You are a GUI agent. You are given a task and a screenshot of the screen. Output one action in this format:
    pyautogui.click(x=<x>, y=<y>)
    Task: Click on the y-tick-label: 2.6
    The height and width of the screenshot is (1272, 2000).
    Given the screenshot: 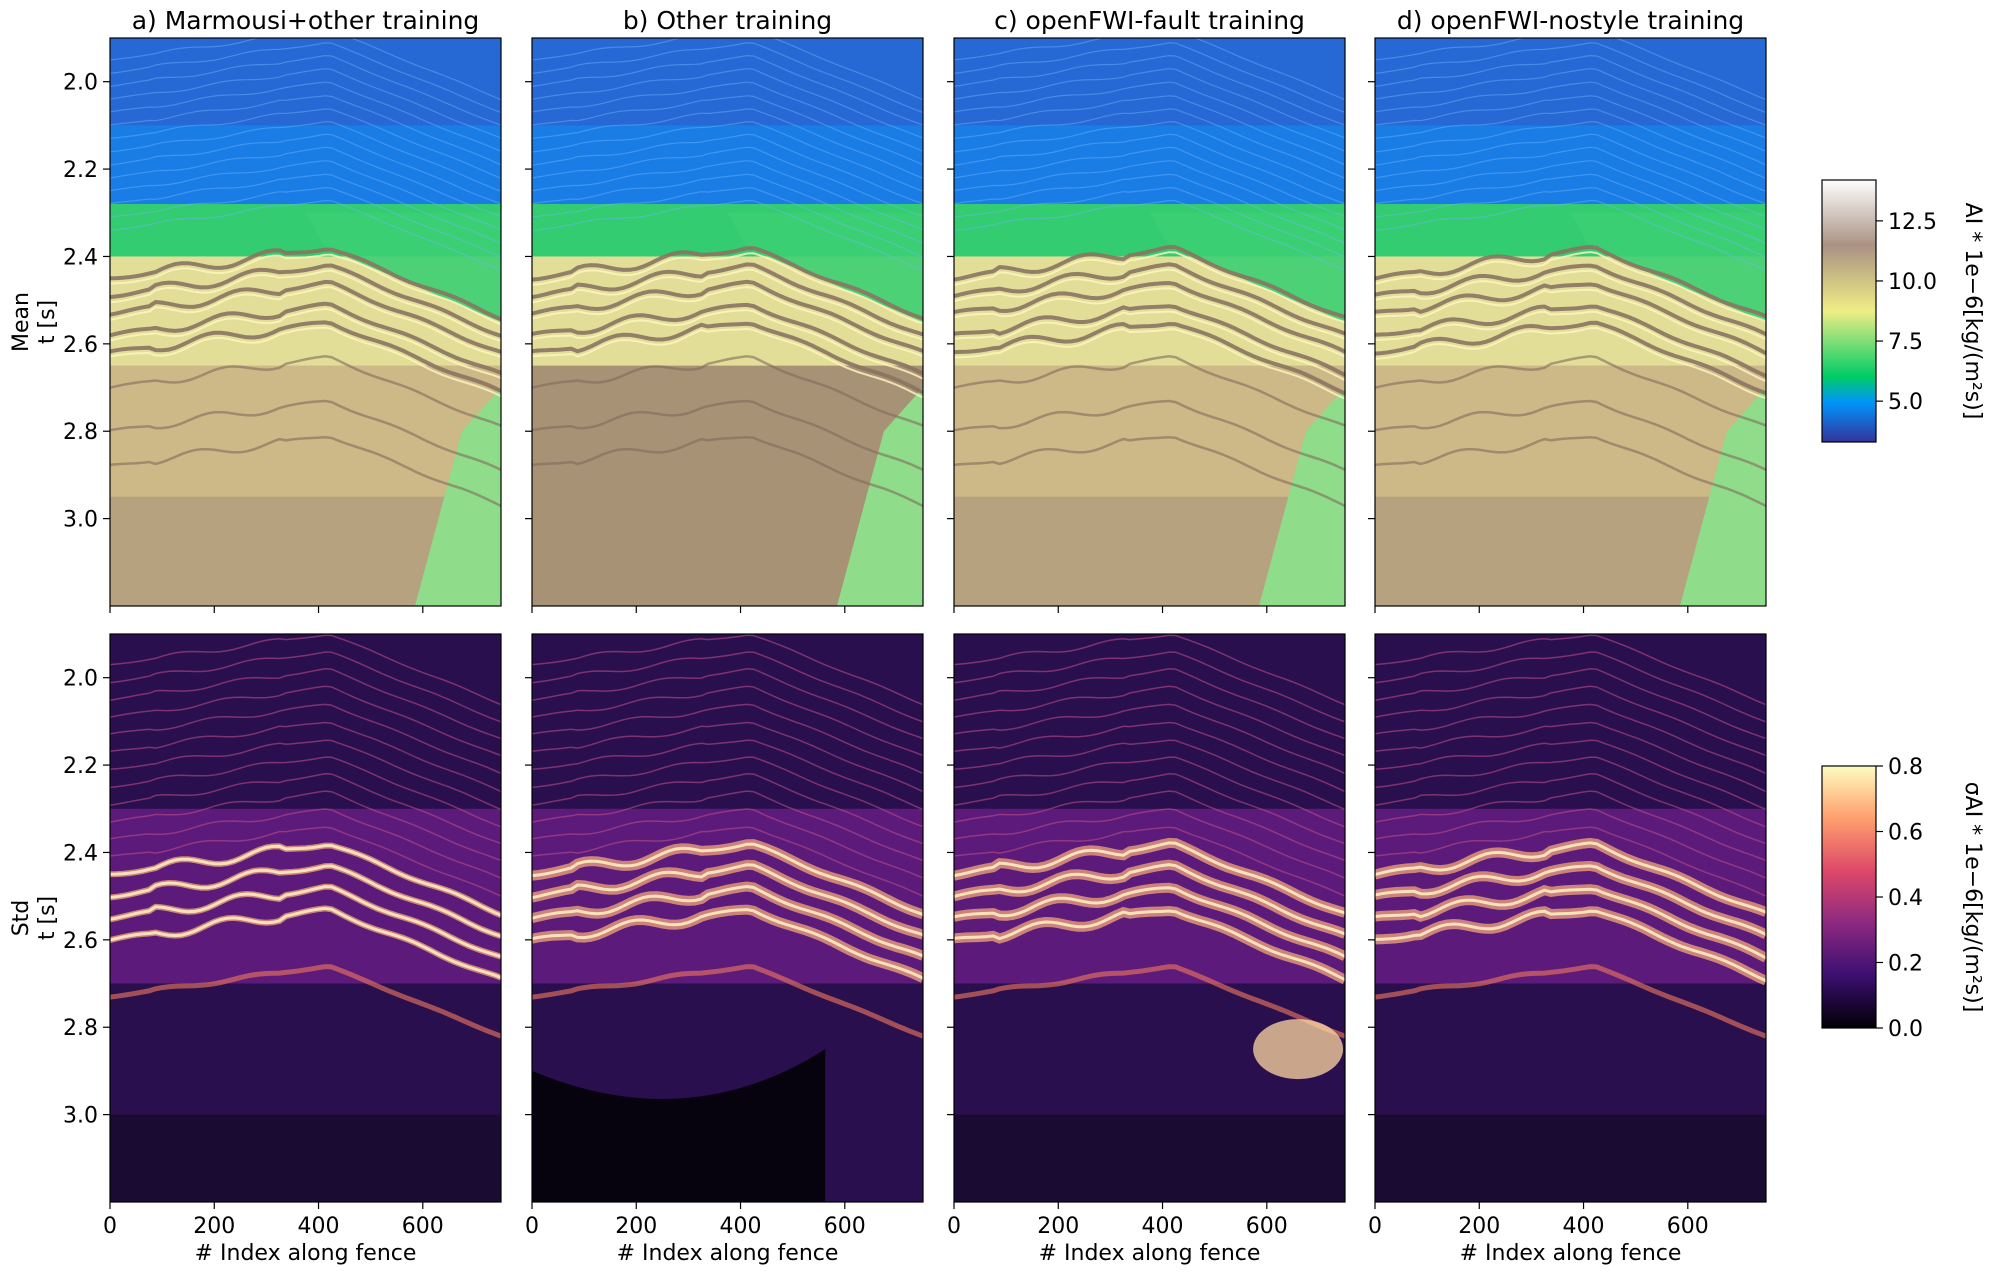 What is the action you would take?
    pyautogui.click(x=80, y=345)
    